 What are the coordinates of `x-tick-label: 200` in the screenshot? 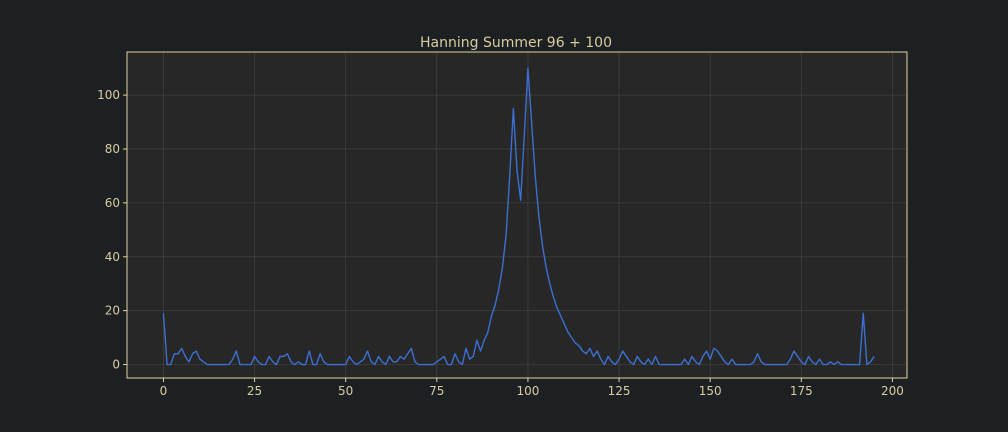 It's located at (892, 391).